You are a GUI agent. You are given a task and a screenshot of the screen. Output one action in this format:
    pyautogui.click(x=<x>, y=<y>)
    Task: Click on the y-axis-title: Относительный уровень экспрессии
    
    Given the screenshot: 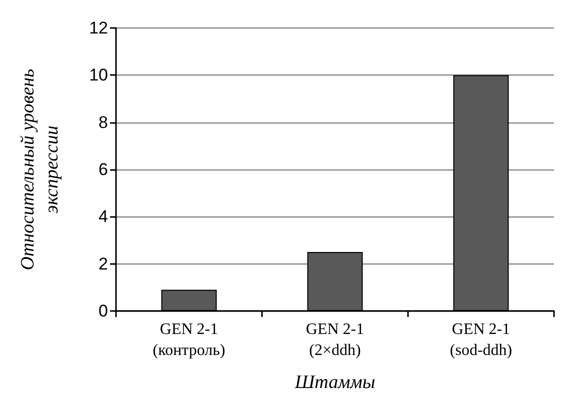 What is the action you would take?
    pyautogui.click(x=40, y=169)
    